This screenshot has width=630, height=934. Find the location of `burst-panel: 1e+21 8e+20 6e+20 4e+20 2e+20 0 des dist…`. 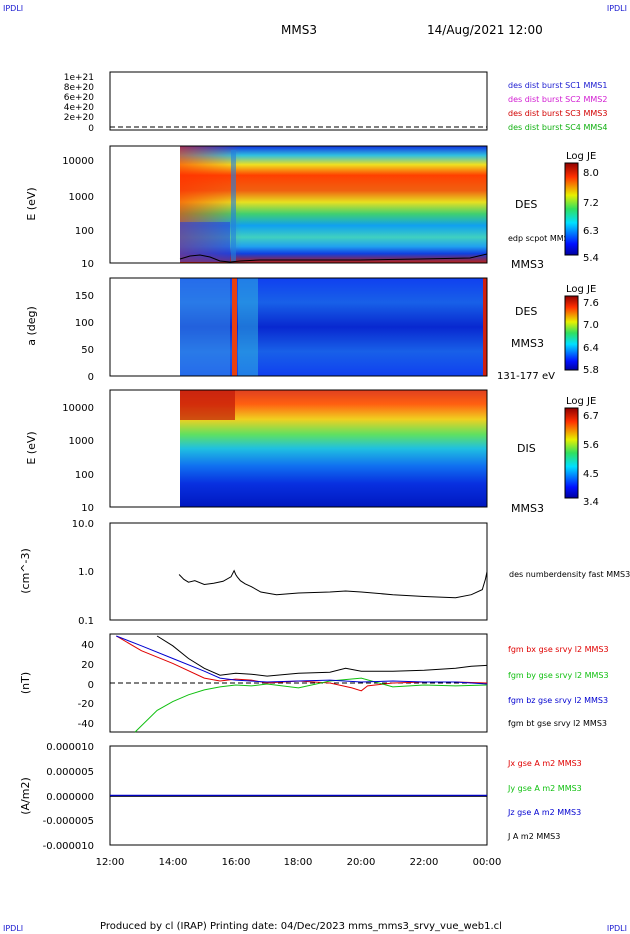

burst-panel: 1e+21 8e+20 6e+20 4e+20 2e+20 0 des dist… is located at coordinates (335, 102).